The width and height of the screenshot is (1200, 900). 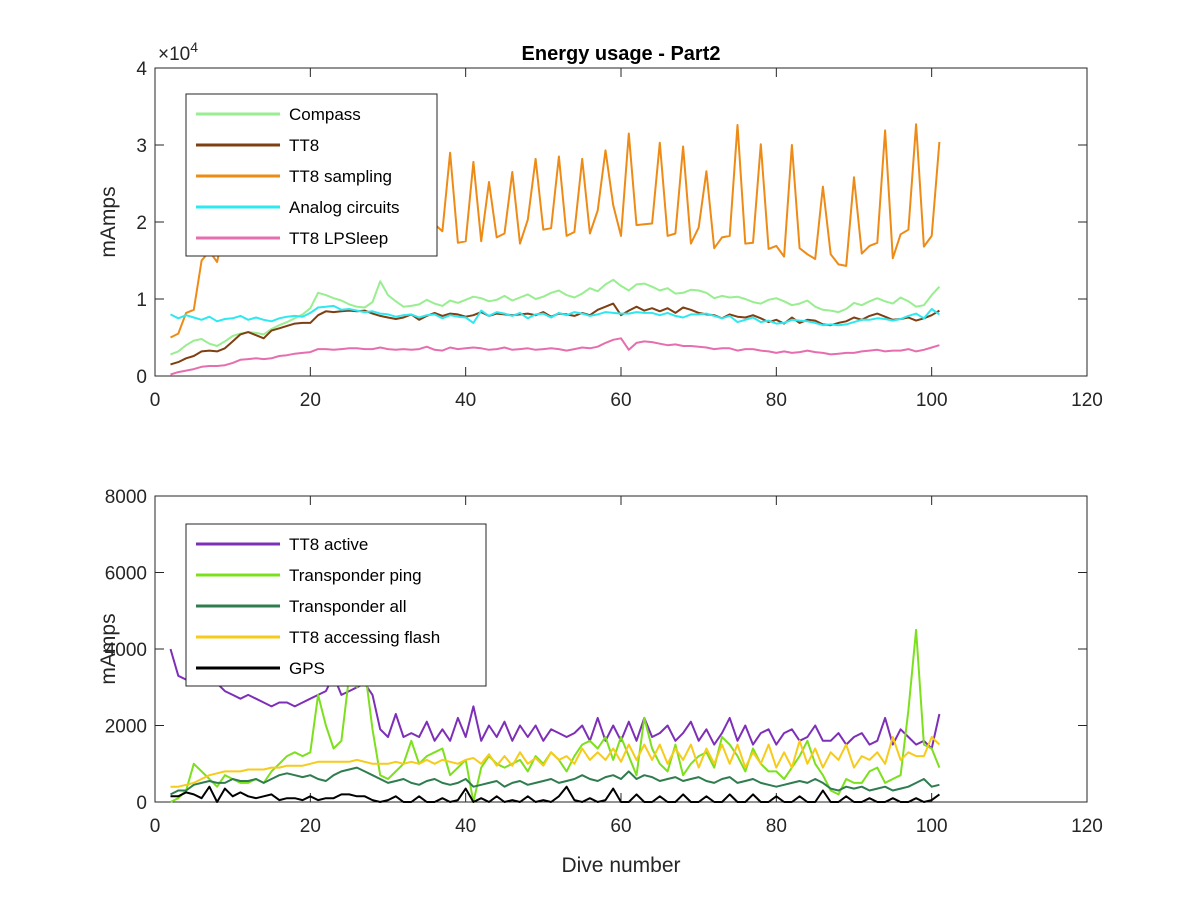 I want to click on y-tick-label: 4, so click(x=141, y=69).